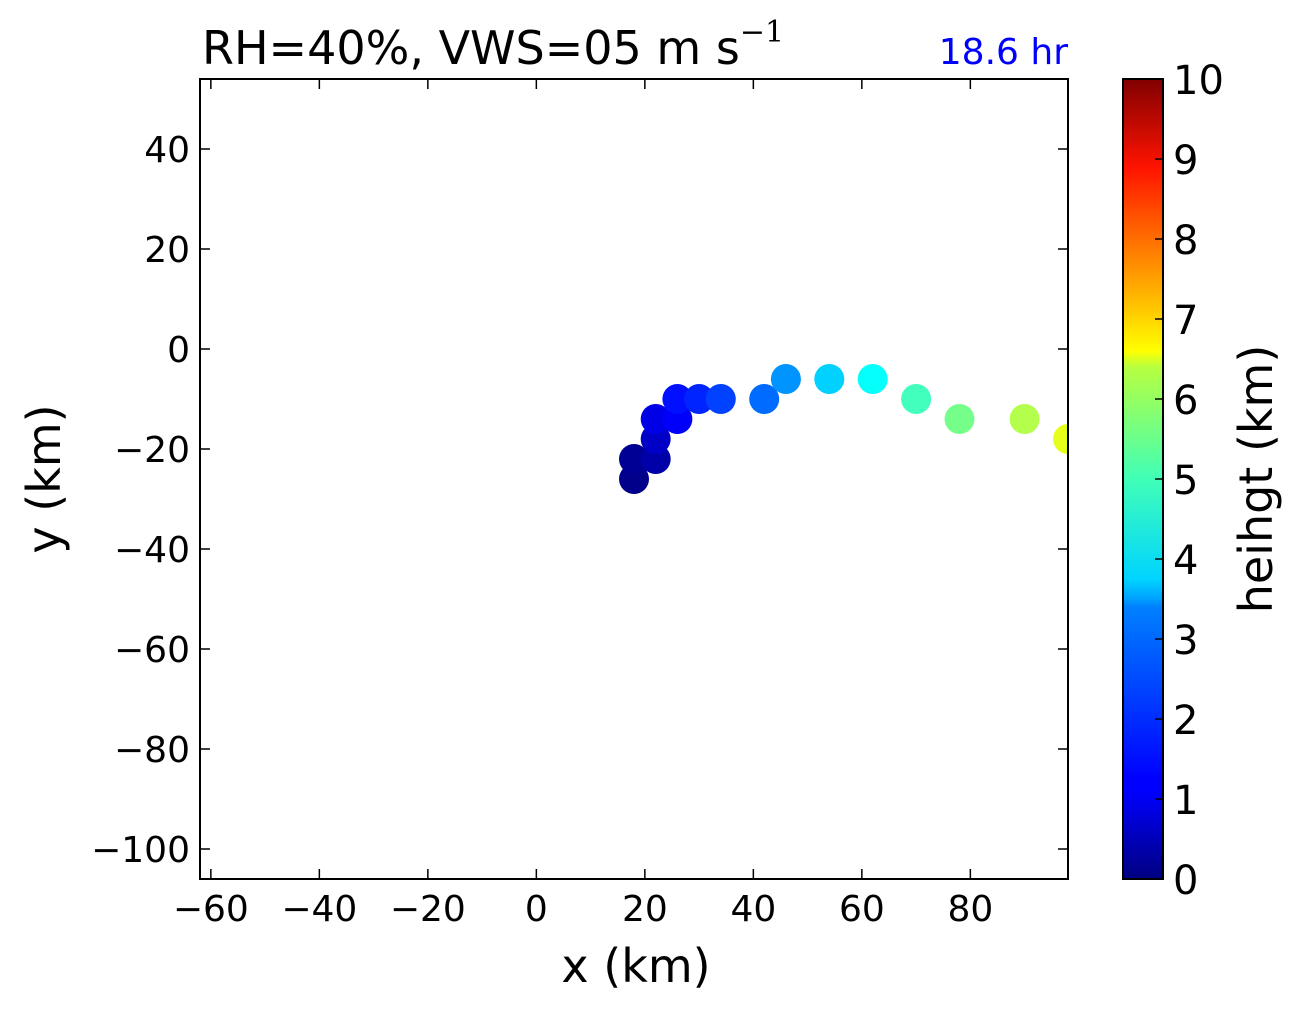  Describe the element at coordinates (140, 850) in the screenshot. I see `y-tick-label: −100` at that location.